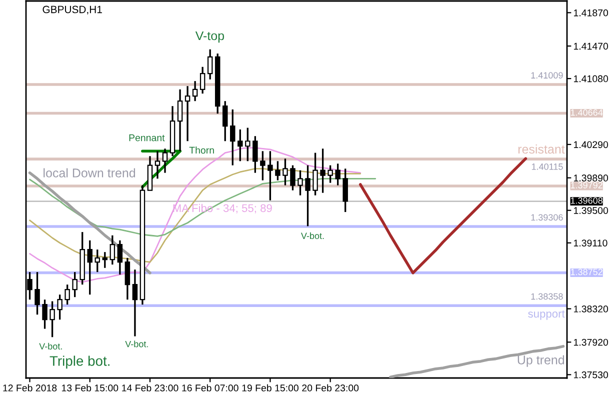 The width and height of the screenshot is (610, 400). I want to click on annotation: support, so click(546, 315).